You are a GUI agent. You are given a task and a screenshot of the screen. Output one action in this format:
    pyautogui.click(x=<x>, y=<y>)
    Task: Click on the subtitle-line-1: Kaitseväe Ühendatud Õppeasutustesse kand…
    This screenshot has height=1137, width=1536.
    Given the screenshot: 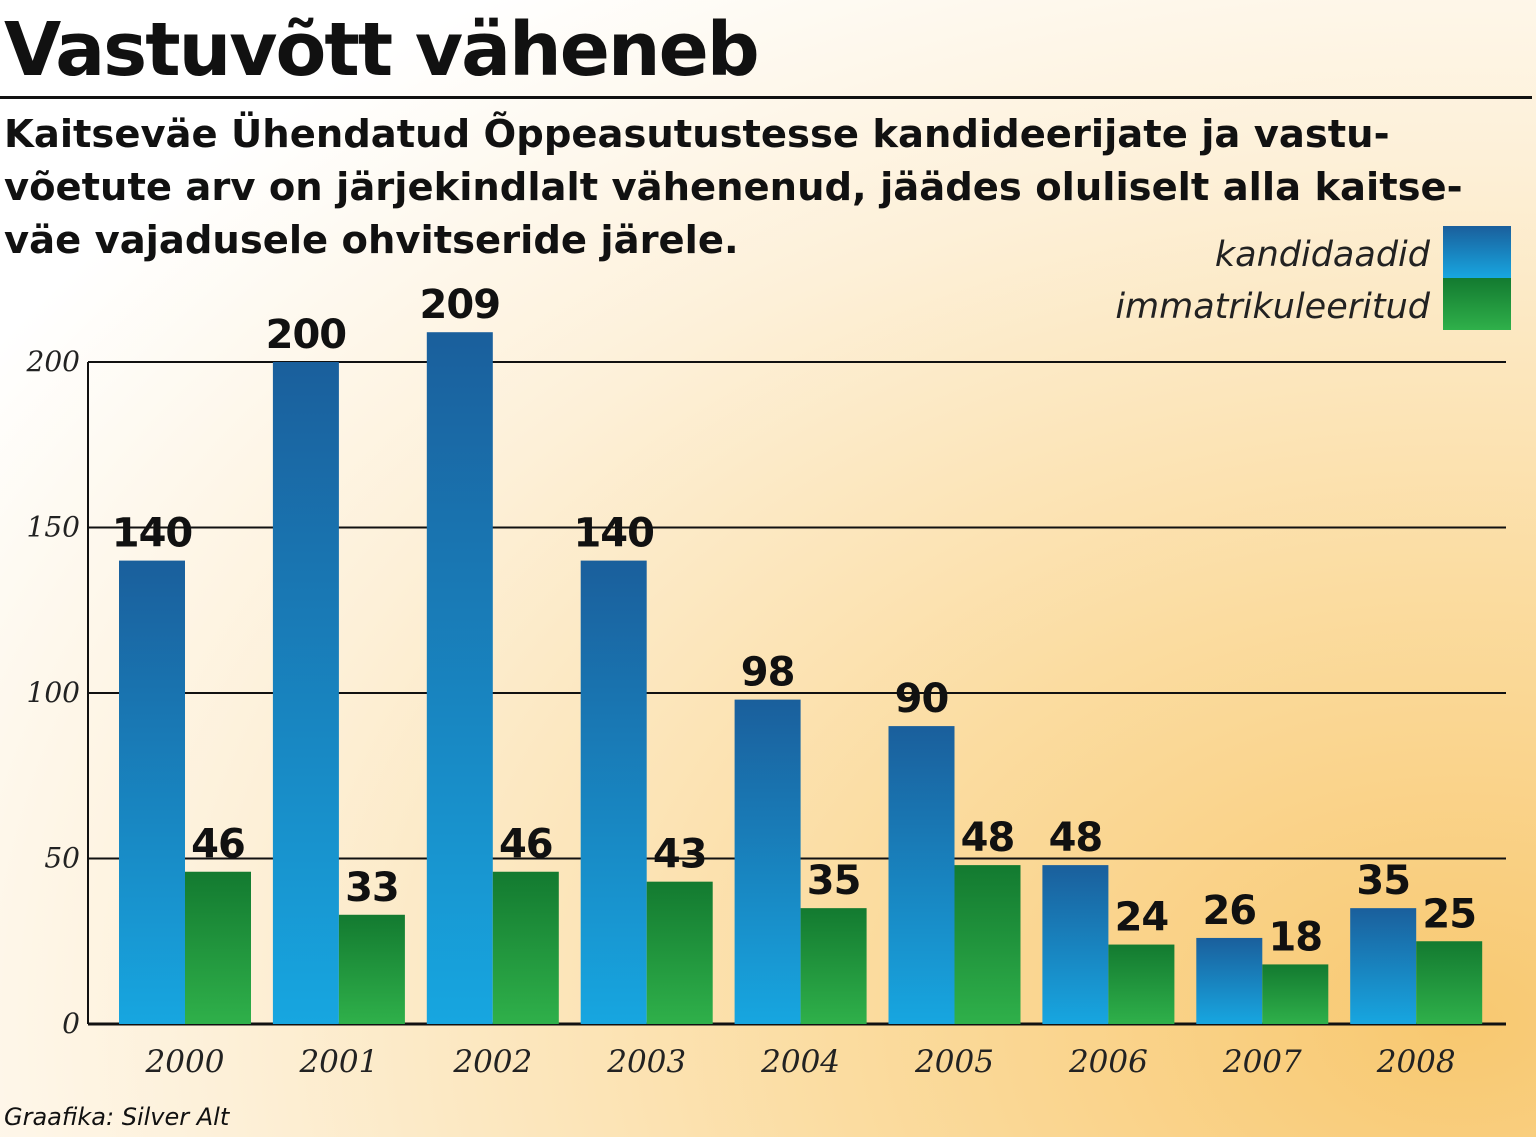 What is the action you would take?
    pyautogui.click(x=697, y=134)
    